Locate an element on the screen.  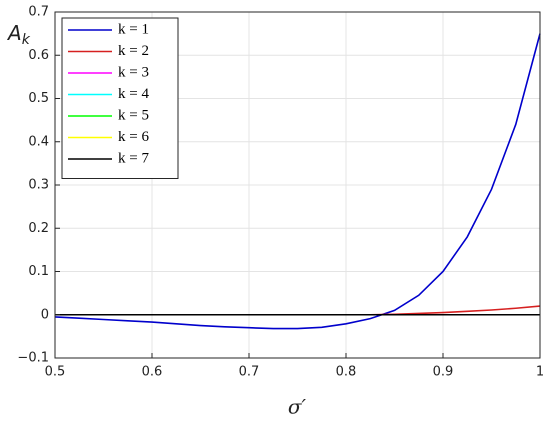
y-tick-label: 0.6 is located at coordinates (38, 55).